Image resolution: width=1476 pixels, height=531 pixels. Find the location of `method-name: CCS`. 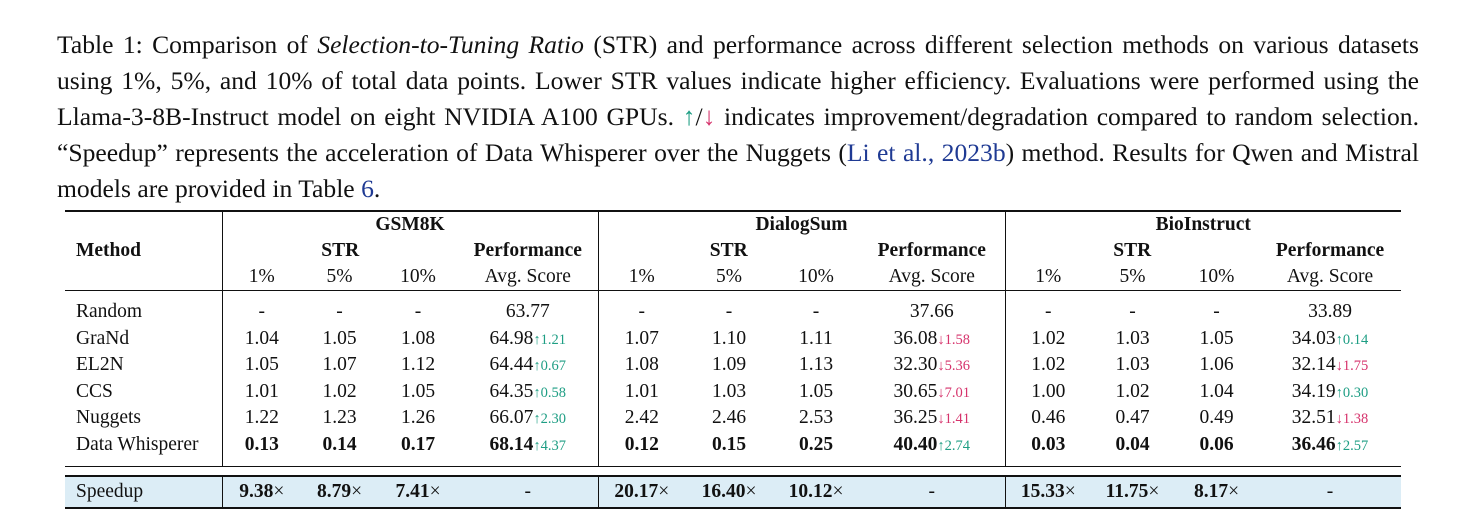

method-name: CCS is located at coordinates (94, 391).